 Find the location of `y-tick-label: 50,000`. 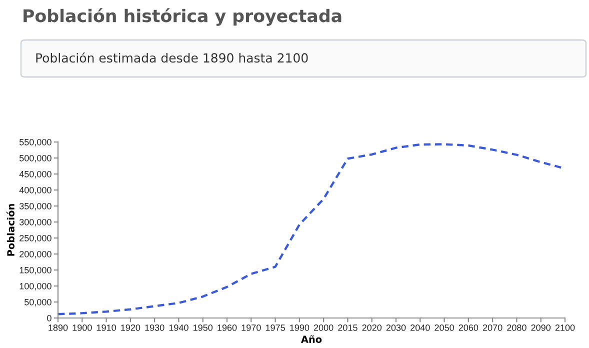

y-tick-label: 50,000 is located at coordinates (38, 302).